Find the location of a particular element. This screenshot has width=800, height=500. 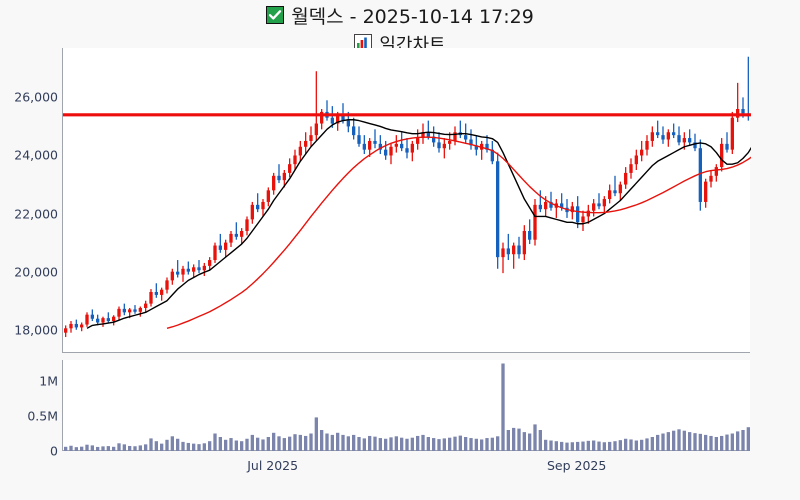

price-tick-label: 24,000 is located at coordinates (36, 155).